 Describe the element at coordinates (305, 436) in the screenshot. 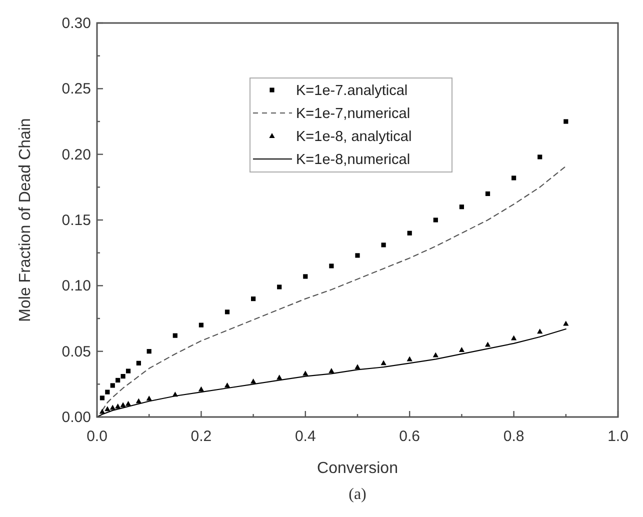

I see `x-tick-label: 0.4` at that location.